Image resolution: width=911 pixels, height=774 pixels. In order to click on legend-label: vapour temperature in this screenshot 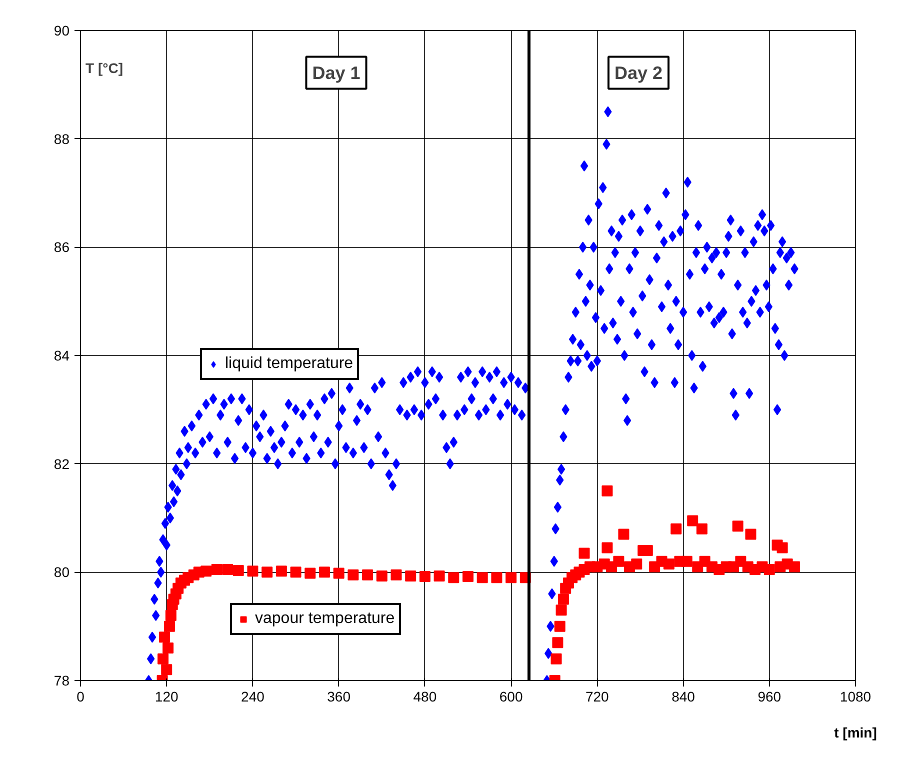, I will do `click(325, 619)`.